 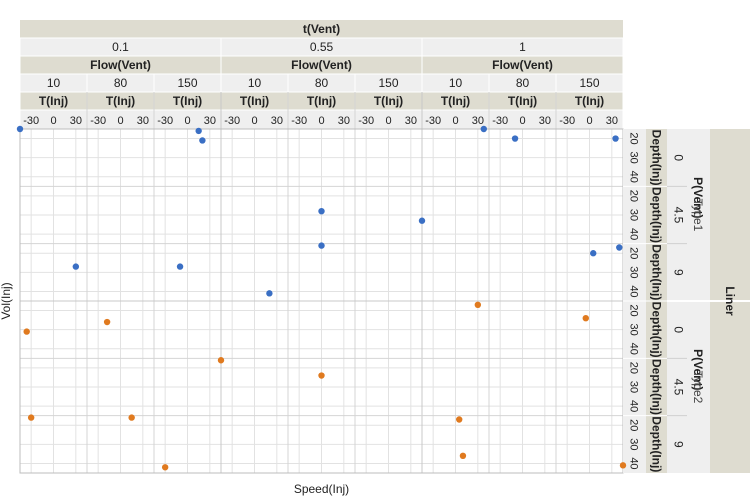 What do you see at coordinates (321, 489) in the screenshot?
I see `x-axis-label: Speed(Inj)` at bounding box center [321, 489].